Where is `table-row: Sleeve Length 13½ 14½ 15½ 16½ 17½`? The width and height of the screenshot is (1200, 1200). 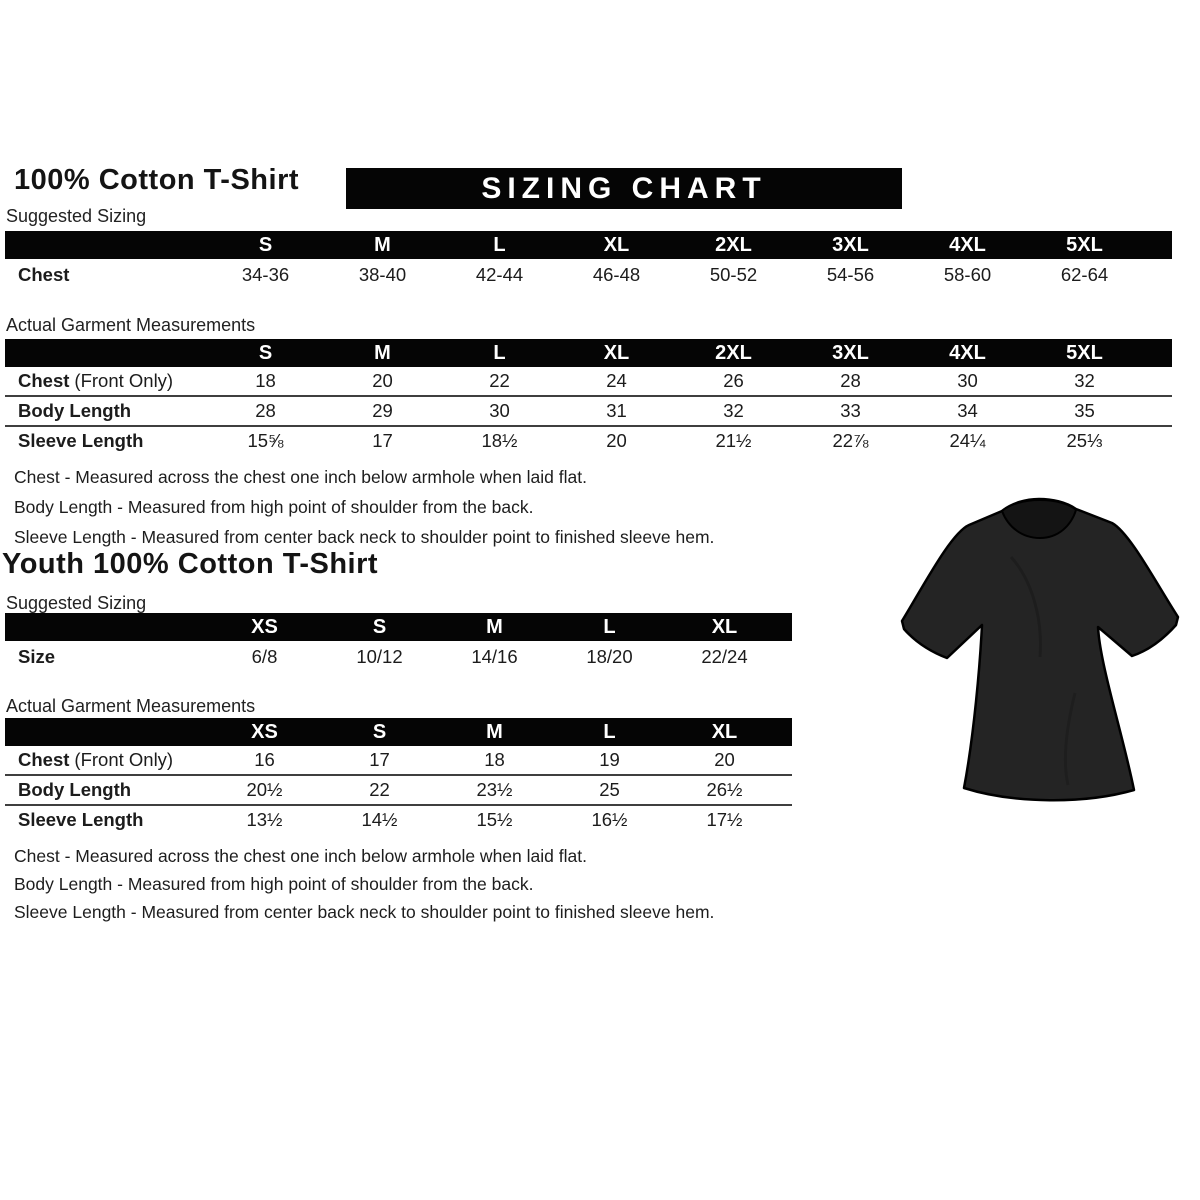
table-row: Sleeve Length 13½ 14½ 15½ 16½ 17½ is located at coordinates (398, 819).